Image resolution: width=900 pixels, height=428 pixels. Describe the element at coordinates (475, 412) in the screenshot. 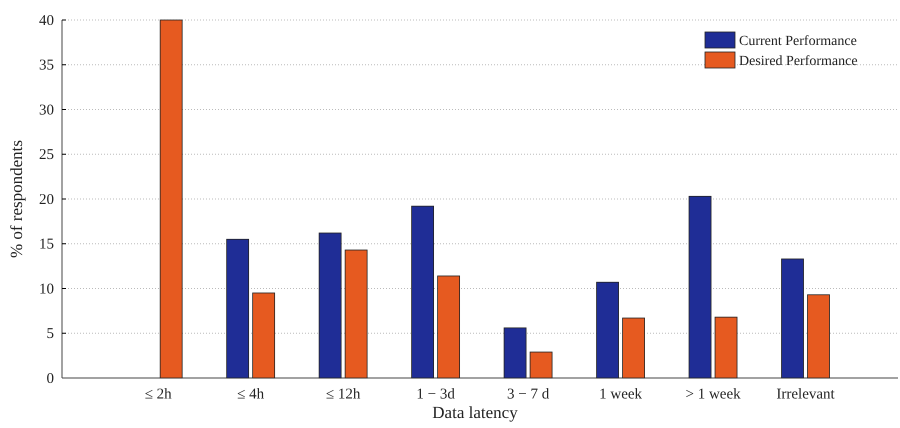

I see `x-axis-title: Data latency` at that location.